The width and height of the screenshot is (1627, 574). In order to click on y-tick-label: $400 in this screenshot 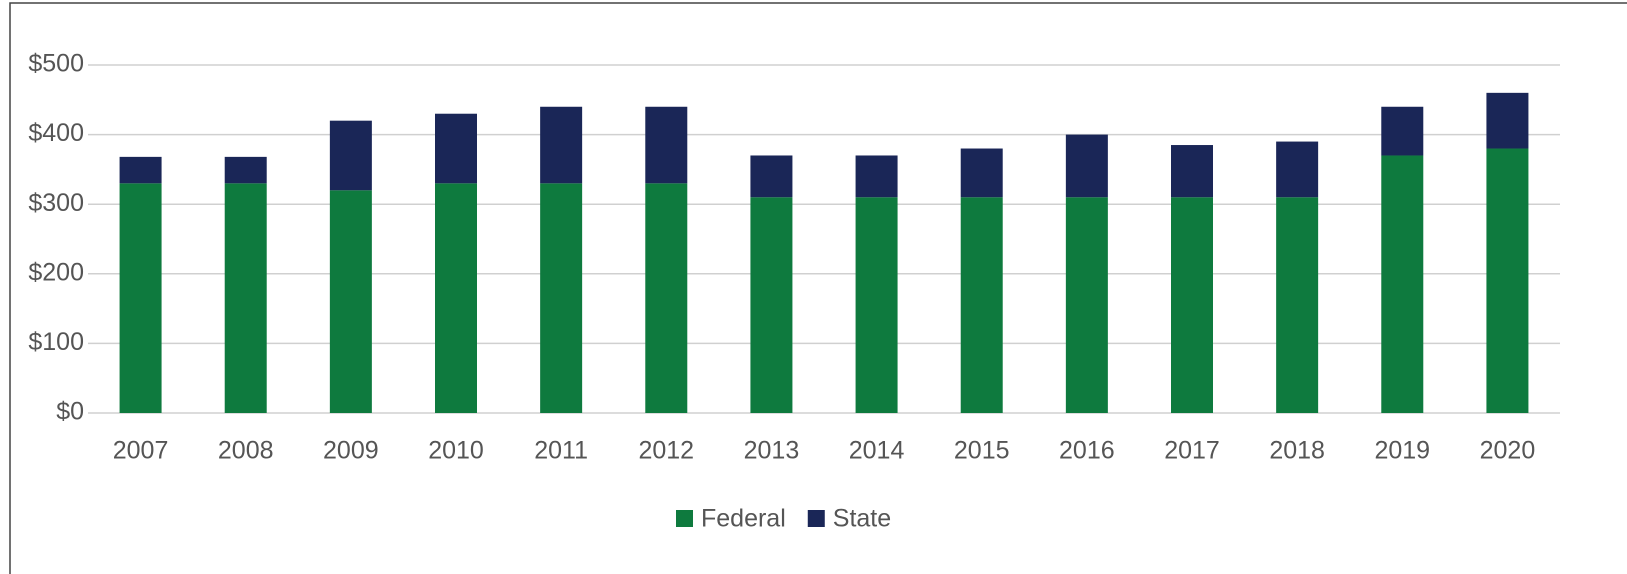, I will do `click(56, 133)`.